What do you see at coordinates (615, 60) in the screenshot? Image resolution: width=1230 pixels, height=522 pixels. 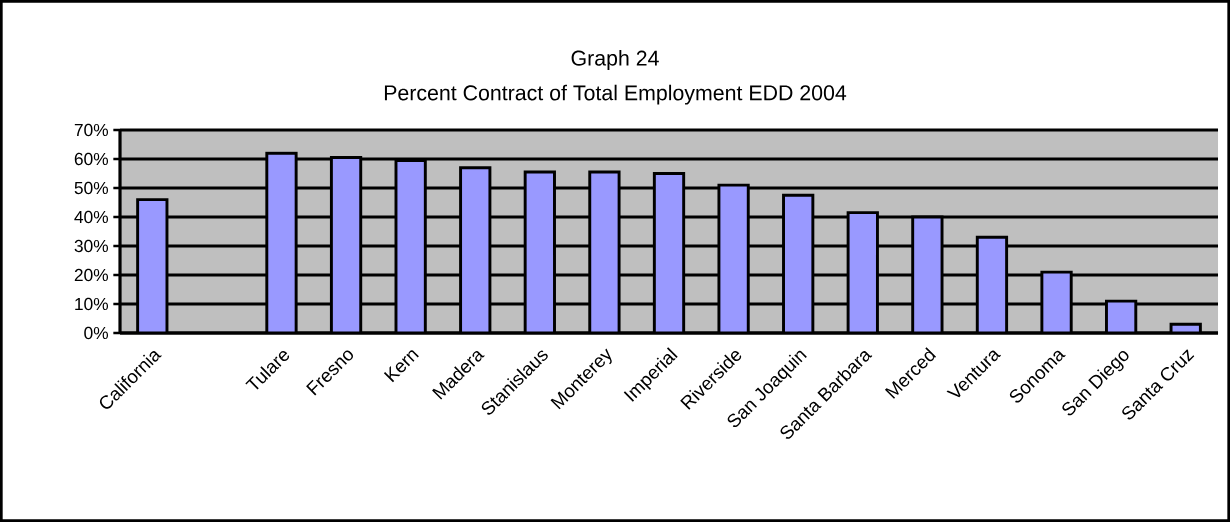 I see `chart-title: Graph 24` at bounding box center [615, 60].